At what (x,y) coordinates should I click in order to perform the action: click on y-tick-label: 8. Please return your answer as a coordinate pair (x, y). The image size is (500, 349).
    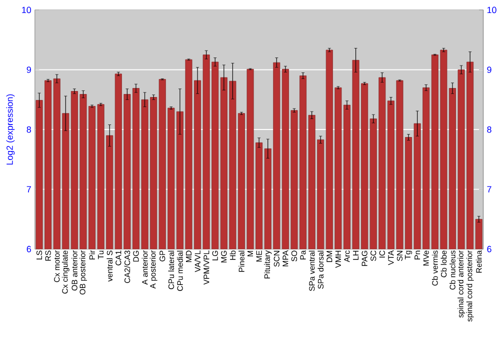
    Looking at the image, I should click on (28, 129).